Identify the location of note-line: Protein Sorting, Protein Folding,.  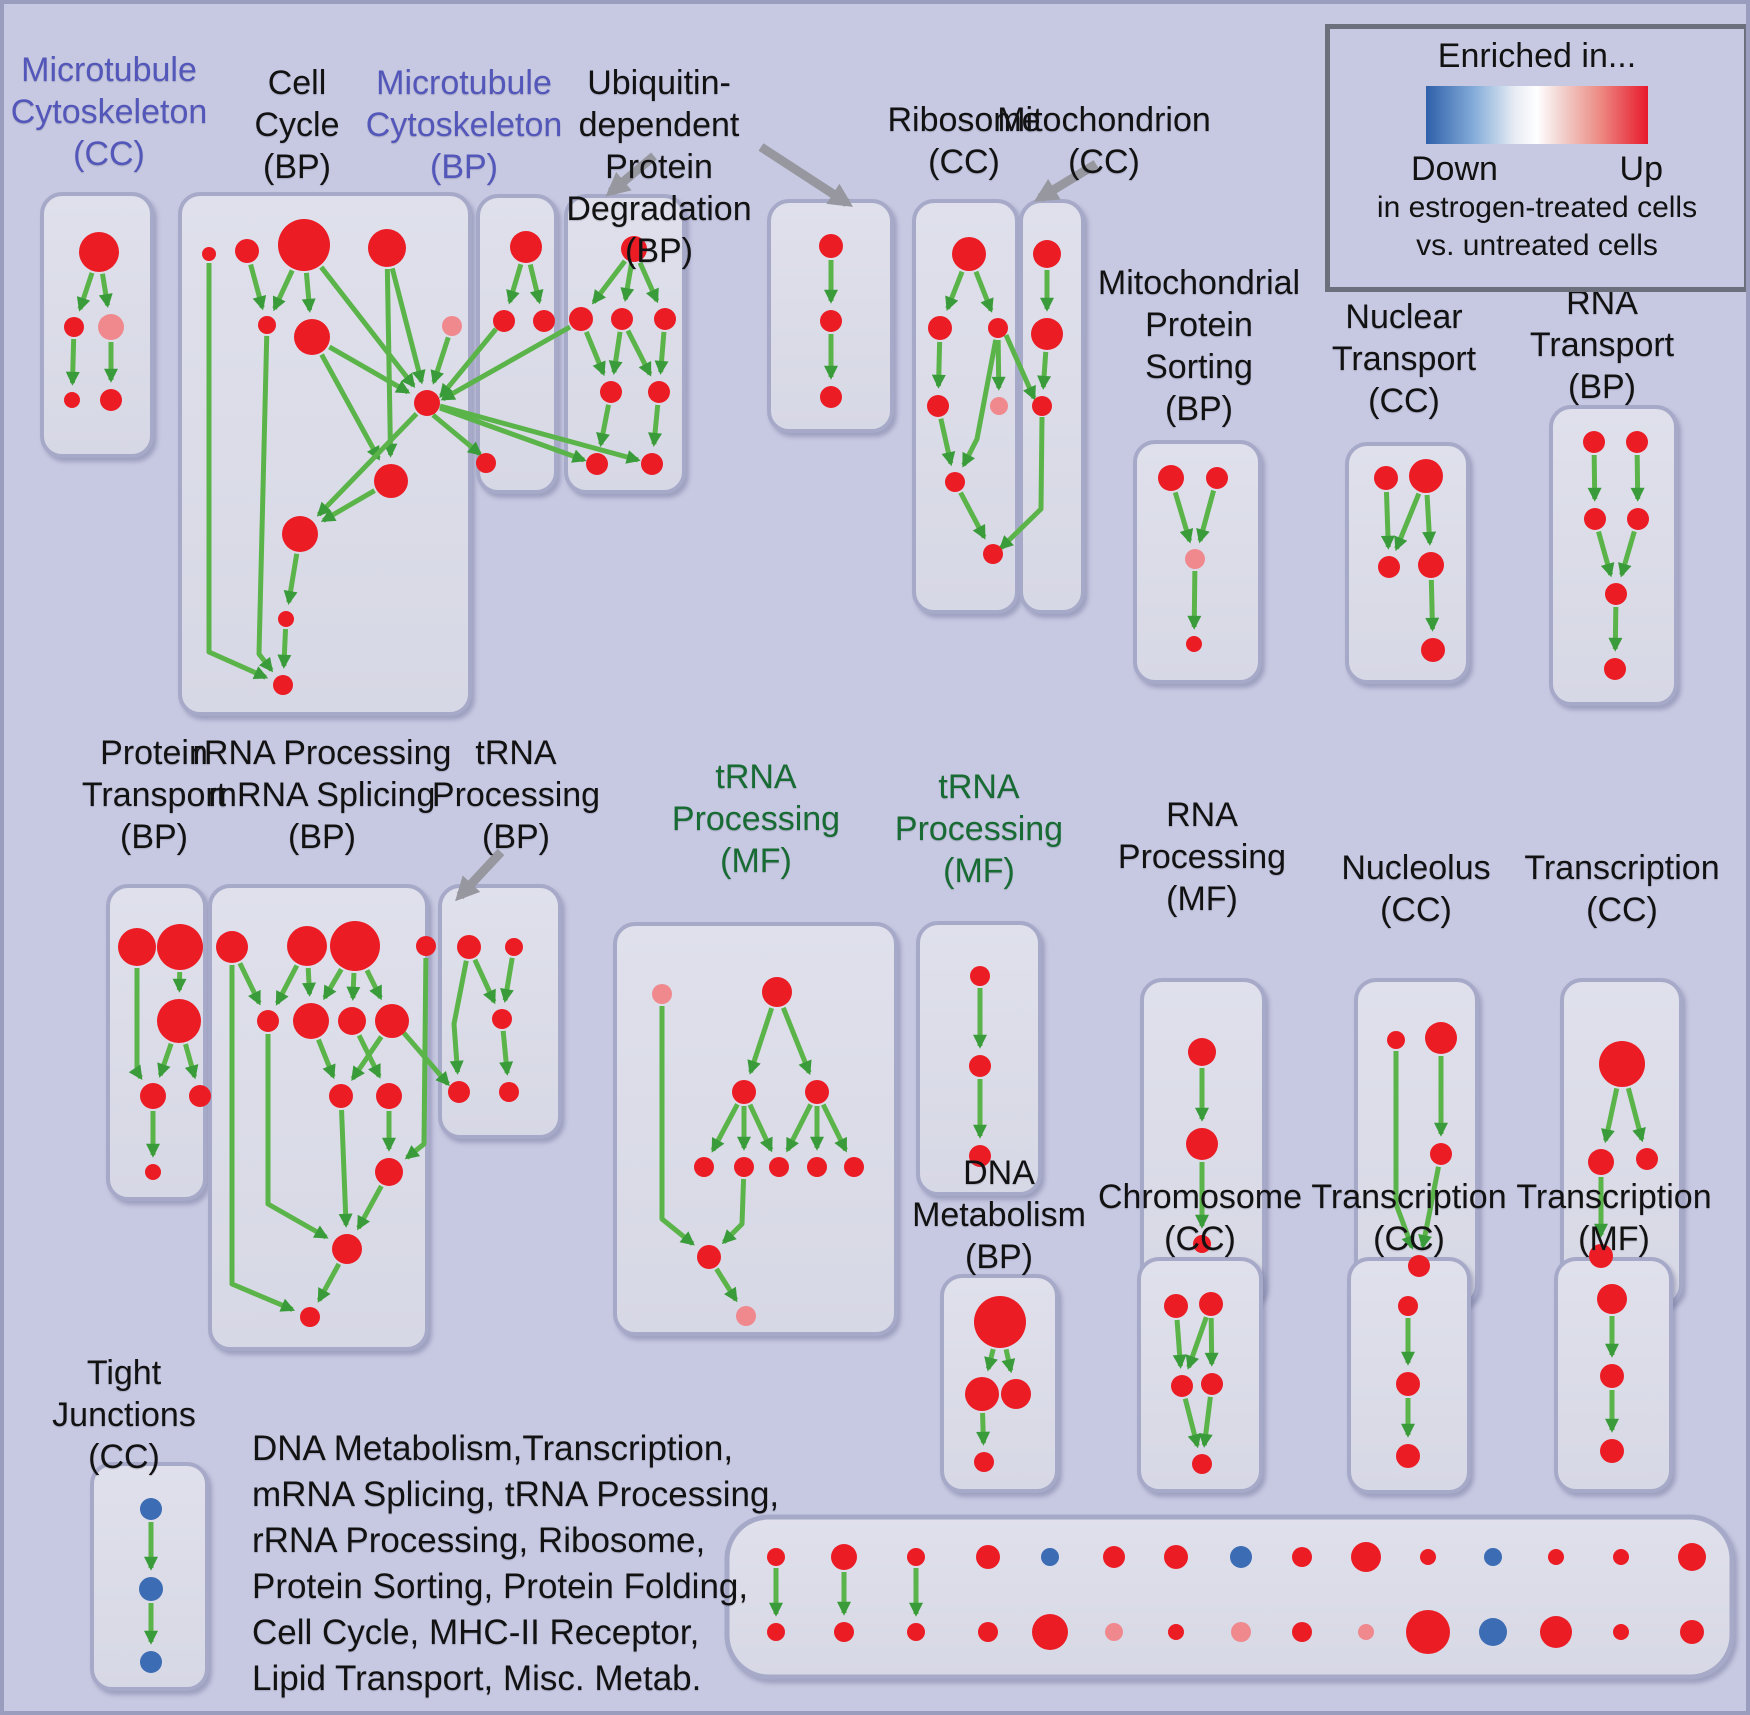
(500, 1586).